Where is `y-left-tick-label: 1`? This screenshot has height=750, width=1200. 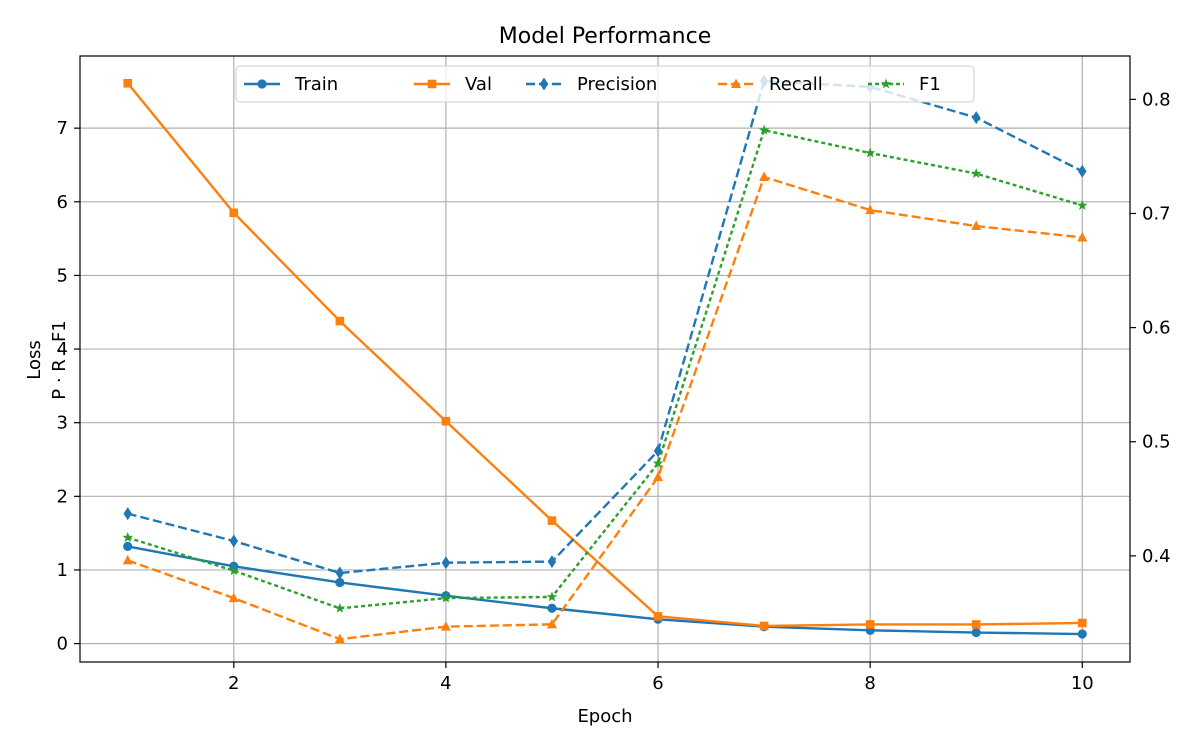 y-left-tick-label: 1 is located at coordinates (62, 570).